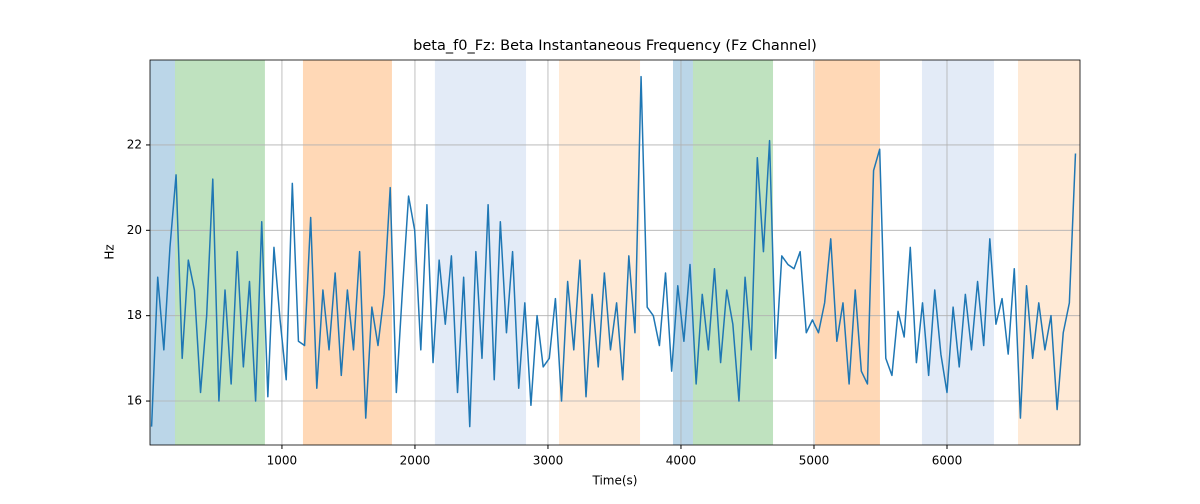 The image size is (1200, 504). What do you see at coordinates (615, 481) in the screenshot?
I see `x-axis-label: Time(s)` at bounding box center [615, 481].